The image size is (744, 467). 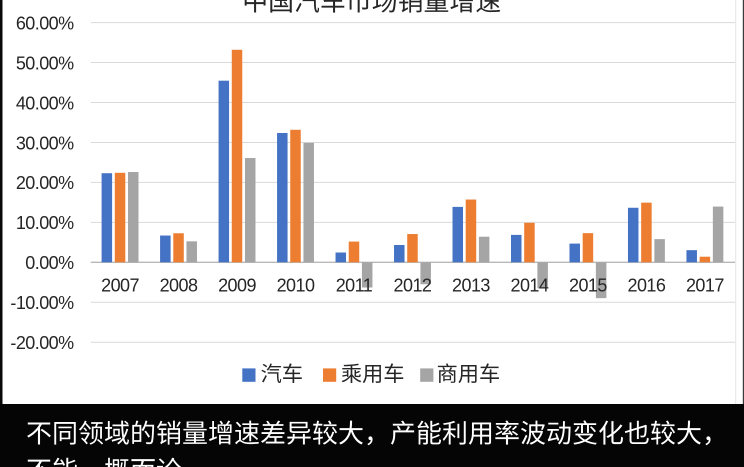 What do you see at coordinates (42, 303) in the screenshot?
I see `svg-text: -10.00%` at bounding box center [42, 303].